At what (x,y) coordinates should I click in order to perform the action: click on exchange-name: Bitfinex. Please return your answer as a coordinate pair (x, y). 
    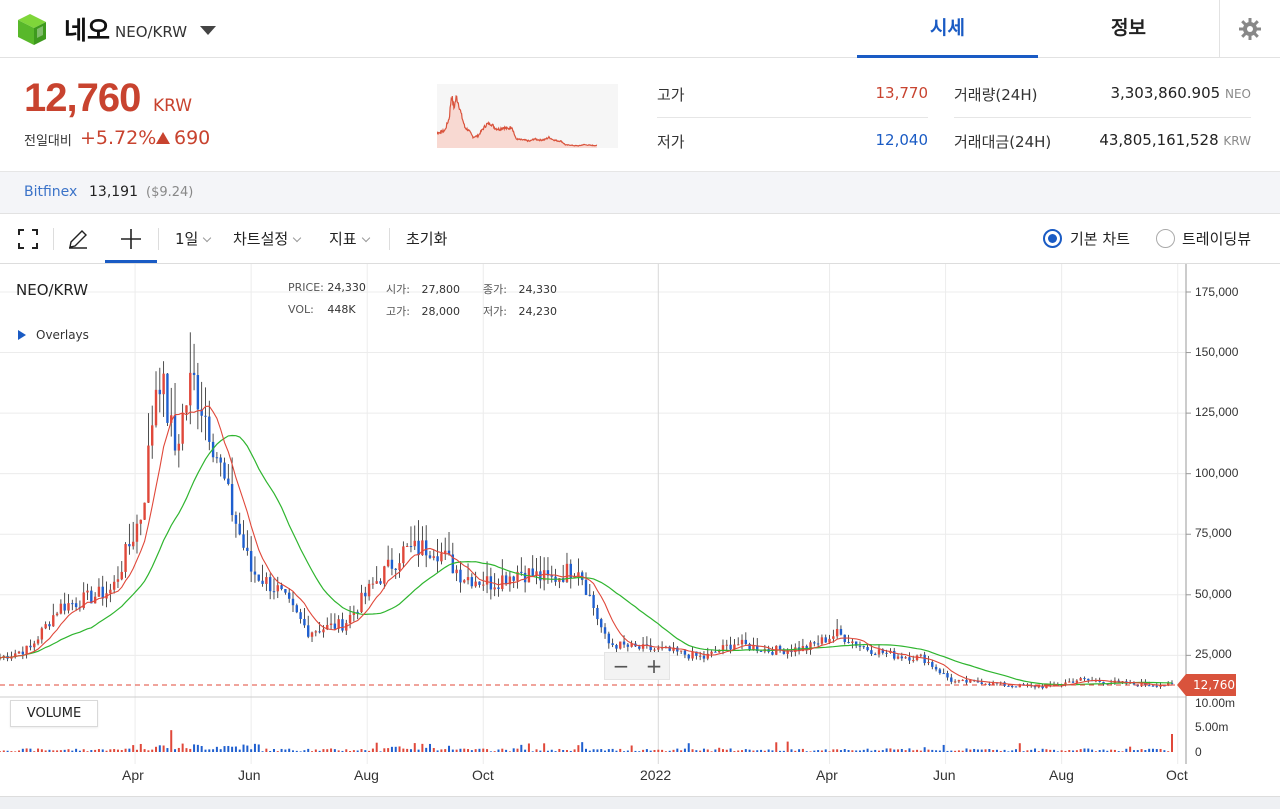
    Looking at the image, I should click on (51, 192).